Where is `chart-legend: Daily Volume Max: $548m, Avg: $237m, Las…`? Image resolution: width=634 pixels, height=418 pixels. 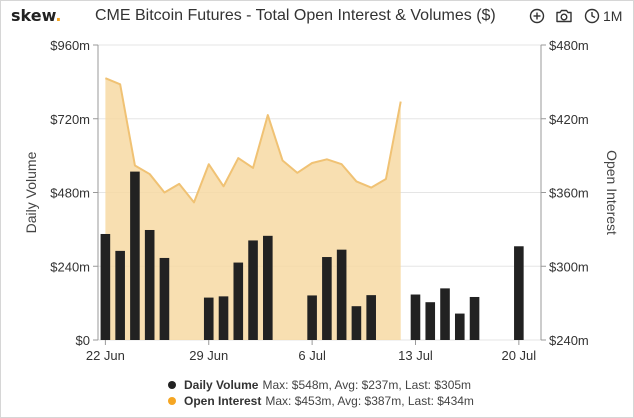
chart-legend: Daily Volume Max: $548m, Avg: $237m, Las… is located at coordinates (321, 393).